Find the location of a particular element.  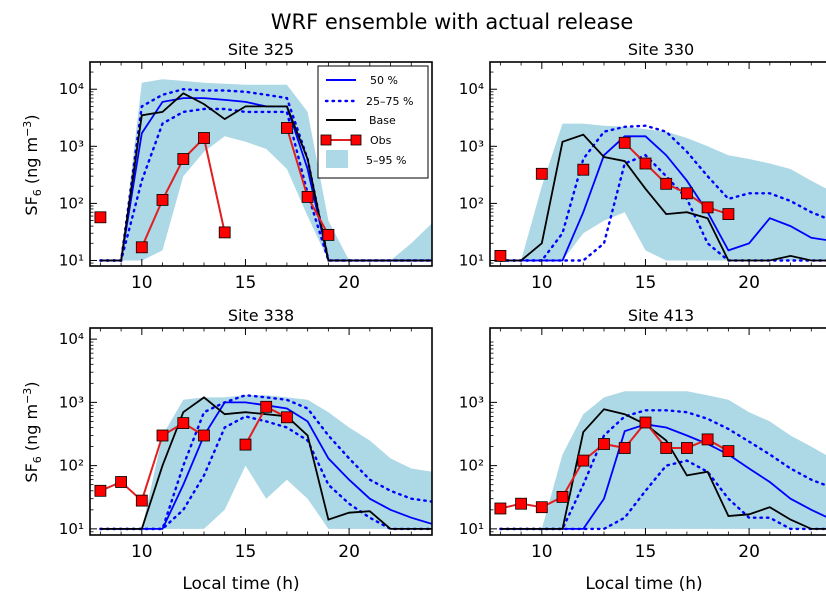

series-25-percentile is located at coordinates (662, 207).